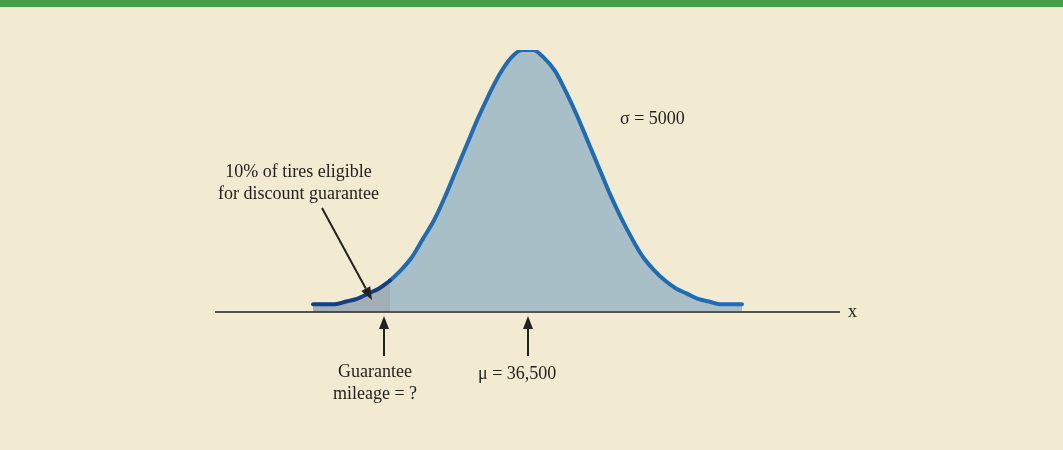 The width and height of the screenshot is (1063, 450). What do you see at coordinates (375, 382) in the screenshot?
I see `text: Guarantee mileage = ?` at bounding box center [375, 382].